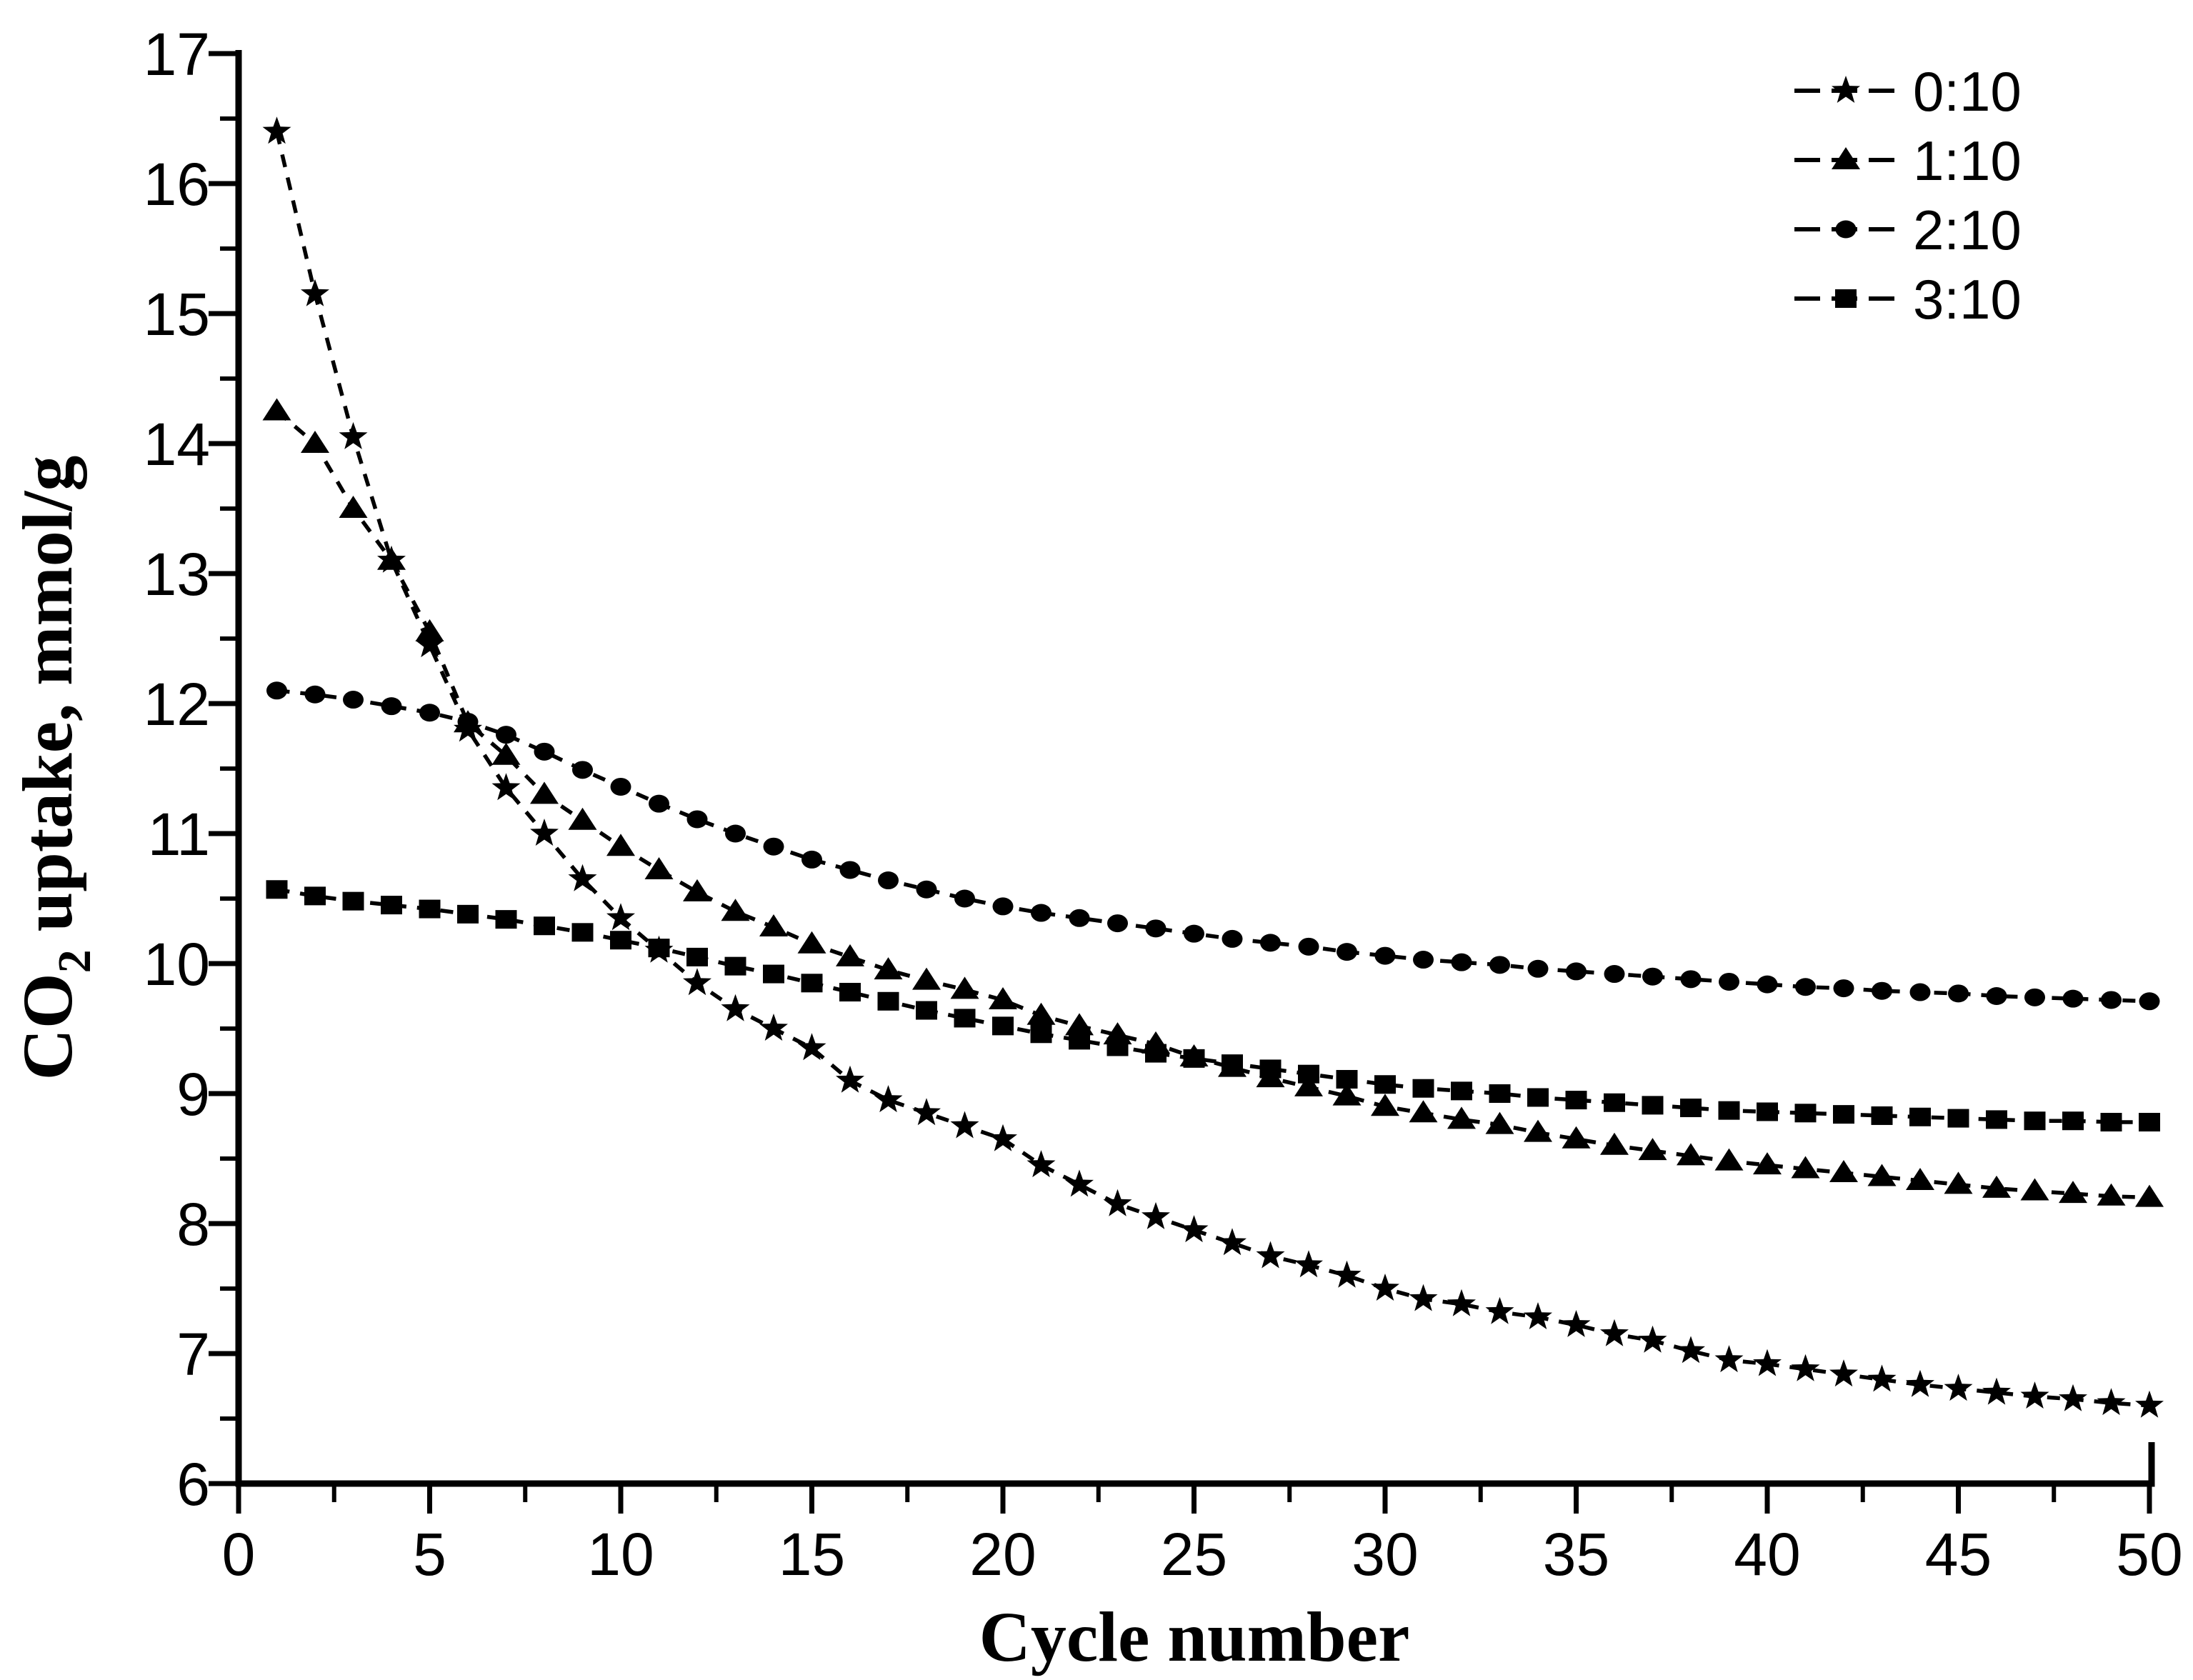 The width and height of the screenshot is (2193, 1680). What do you see at coordinates (177, 184) in the screenshot?
I see `y-tick-label: 16` at bounding box center [177, 184].